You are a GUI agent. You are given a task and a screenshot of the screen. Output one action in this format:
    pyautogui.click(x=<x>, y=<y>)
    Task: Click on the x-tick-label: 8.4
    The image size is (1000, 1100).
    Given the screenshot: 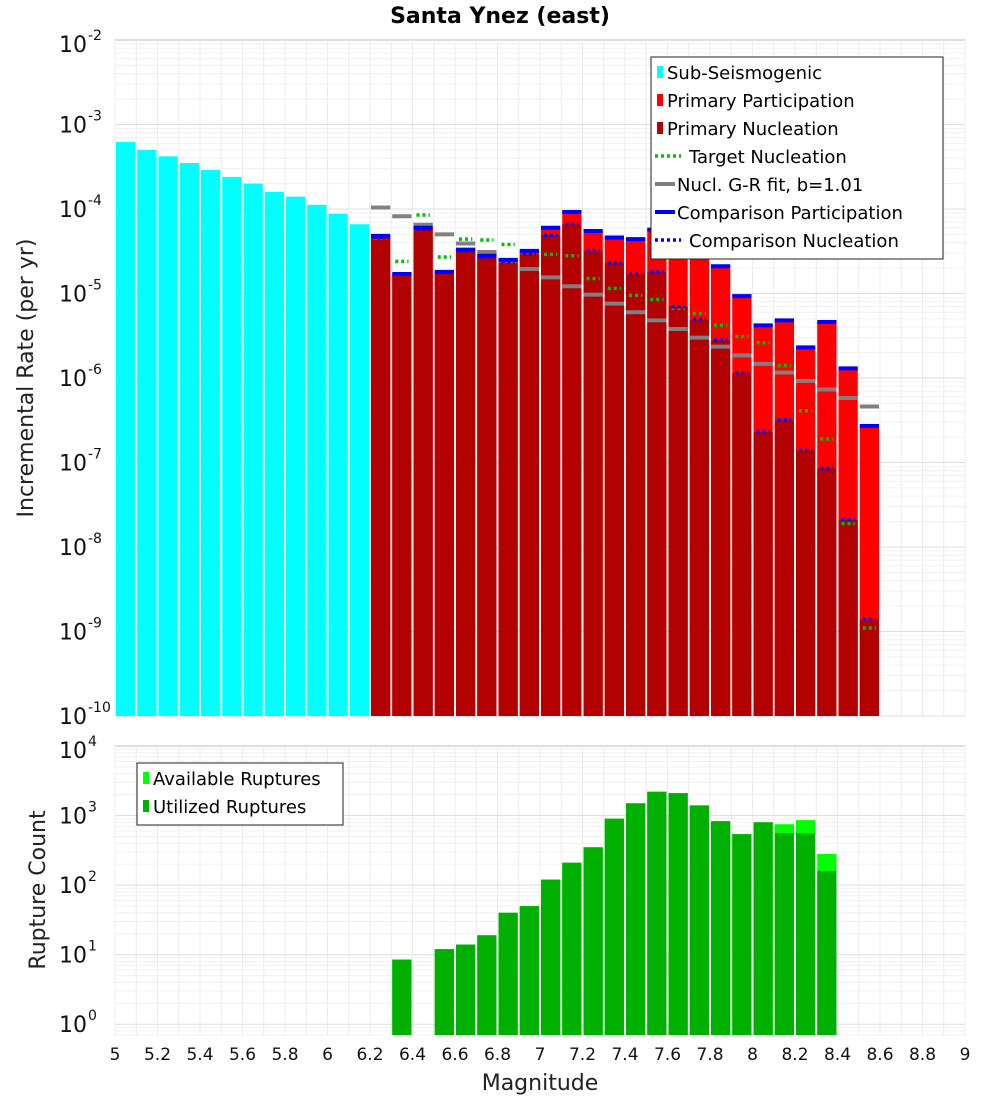 What is the action you would take?
    pyautogui.click(x=837, y=1055)
    